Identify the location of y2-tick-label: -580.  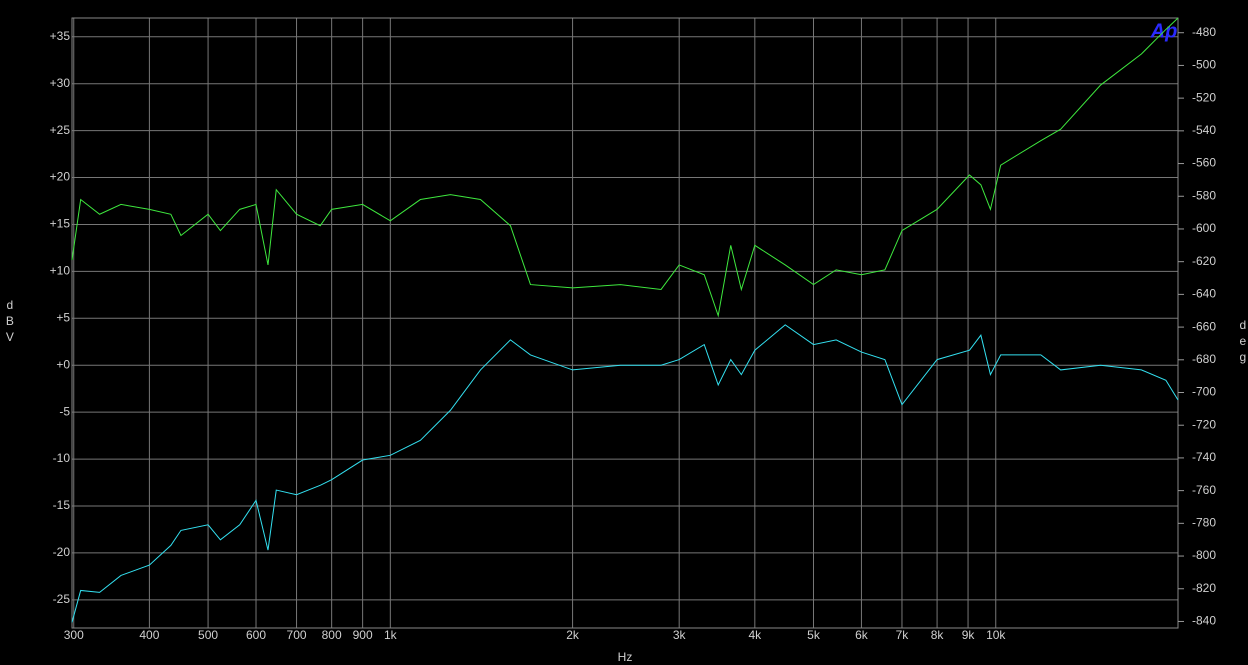
(1204, 195).